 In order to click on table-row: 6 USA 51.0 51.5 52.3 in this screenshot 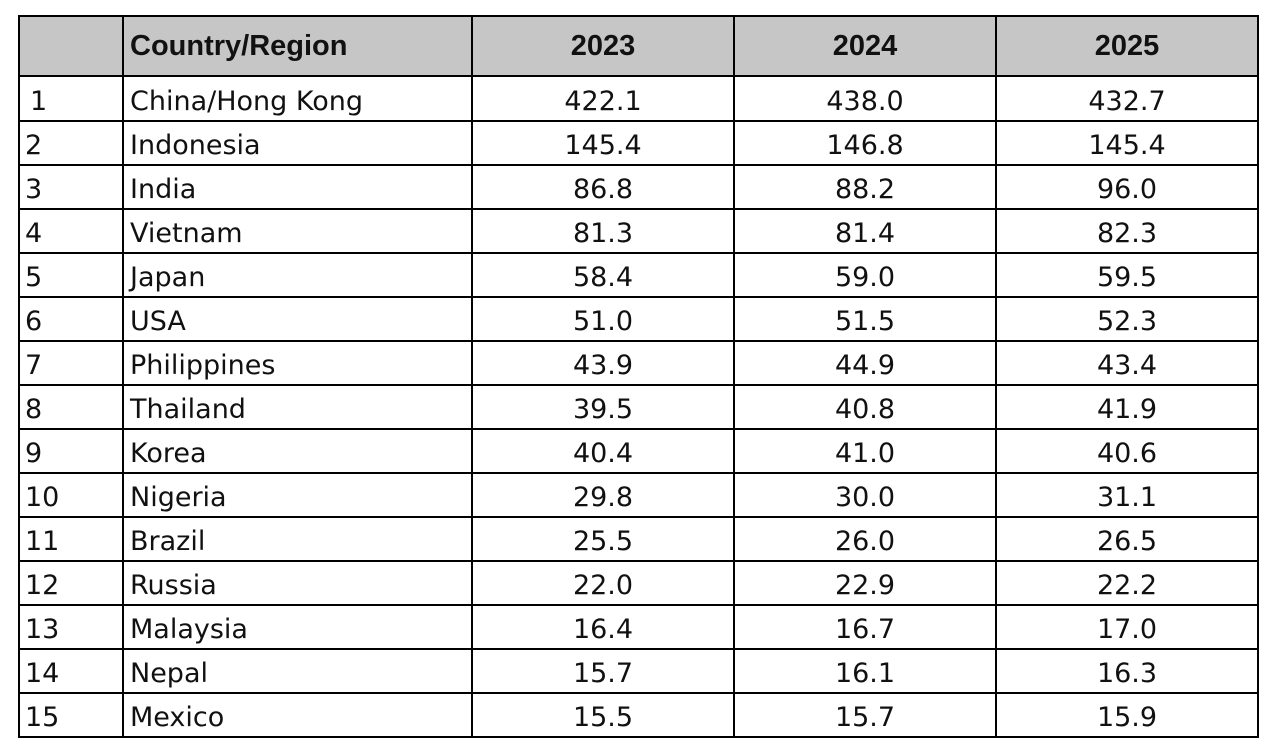, I will do `click(638, 319)`.